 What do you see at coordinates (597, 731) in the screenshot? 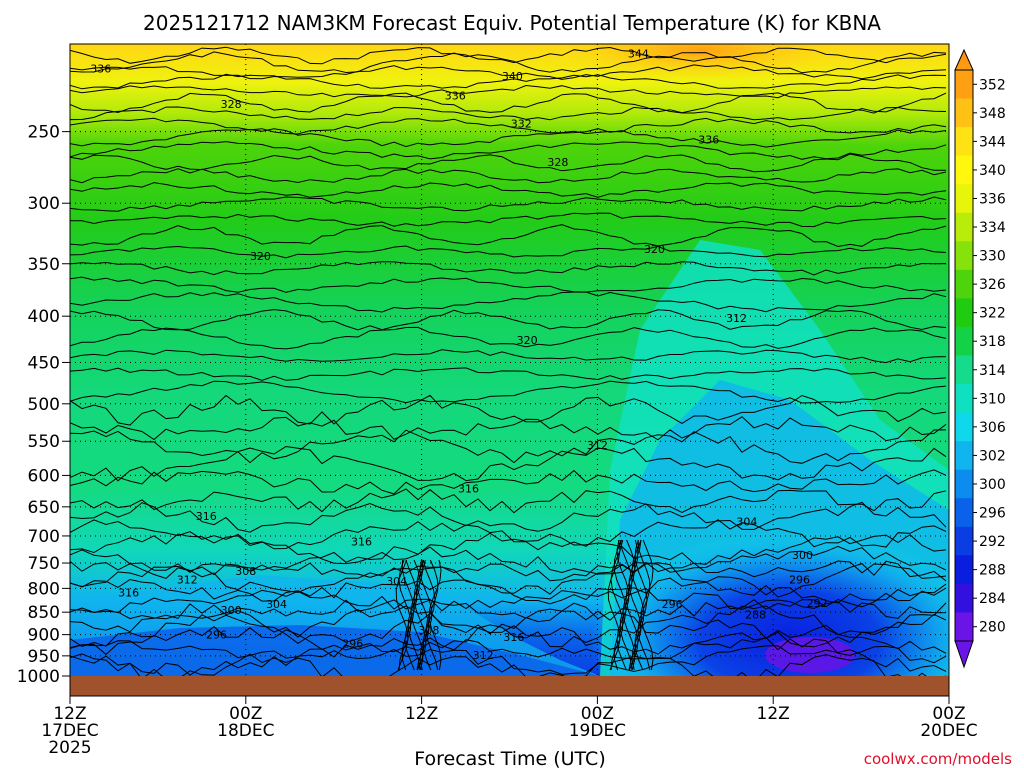
I see `x-tick-label: 19DEC` at bounding box center [597, 731].